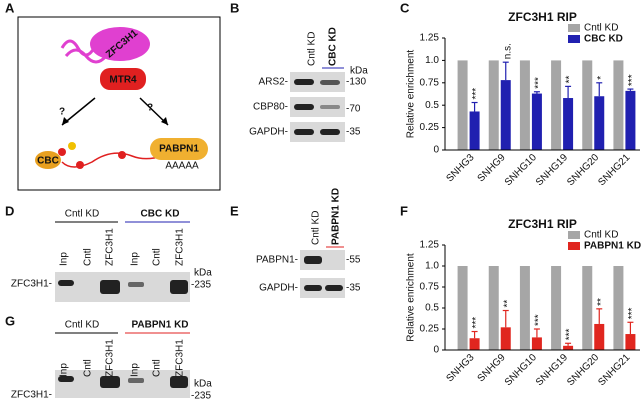 The width and height of the screenshot is (643, 406). What do you see at coordinates (601, 78) in the screenshot?
I see `significance-label: *` at bounding box center [601, 78].